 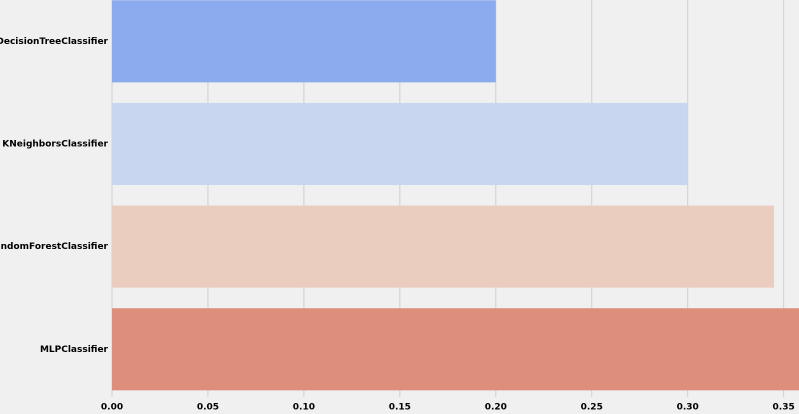 I want to click on y-tick-label: RandomForestClassifier, so click(x=54, y=247).